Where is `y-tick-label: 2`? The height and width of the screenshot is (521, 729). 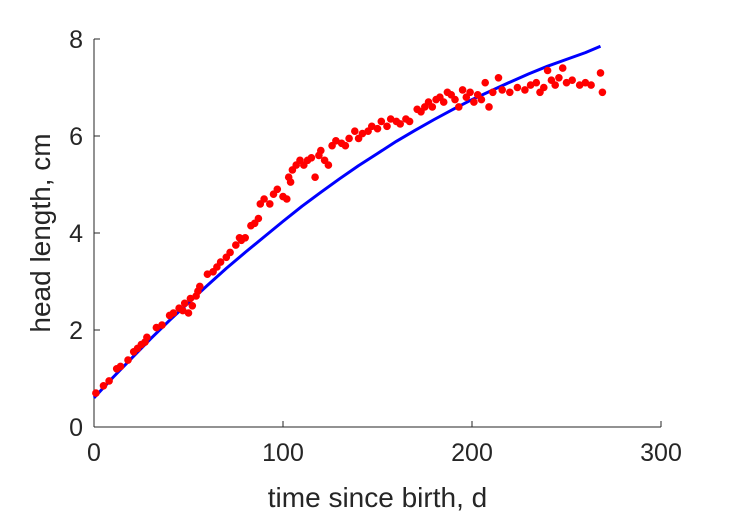
y-tick-label: 2 is located at coordinates (76, 331).